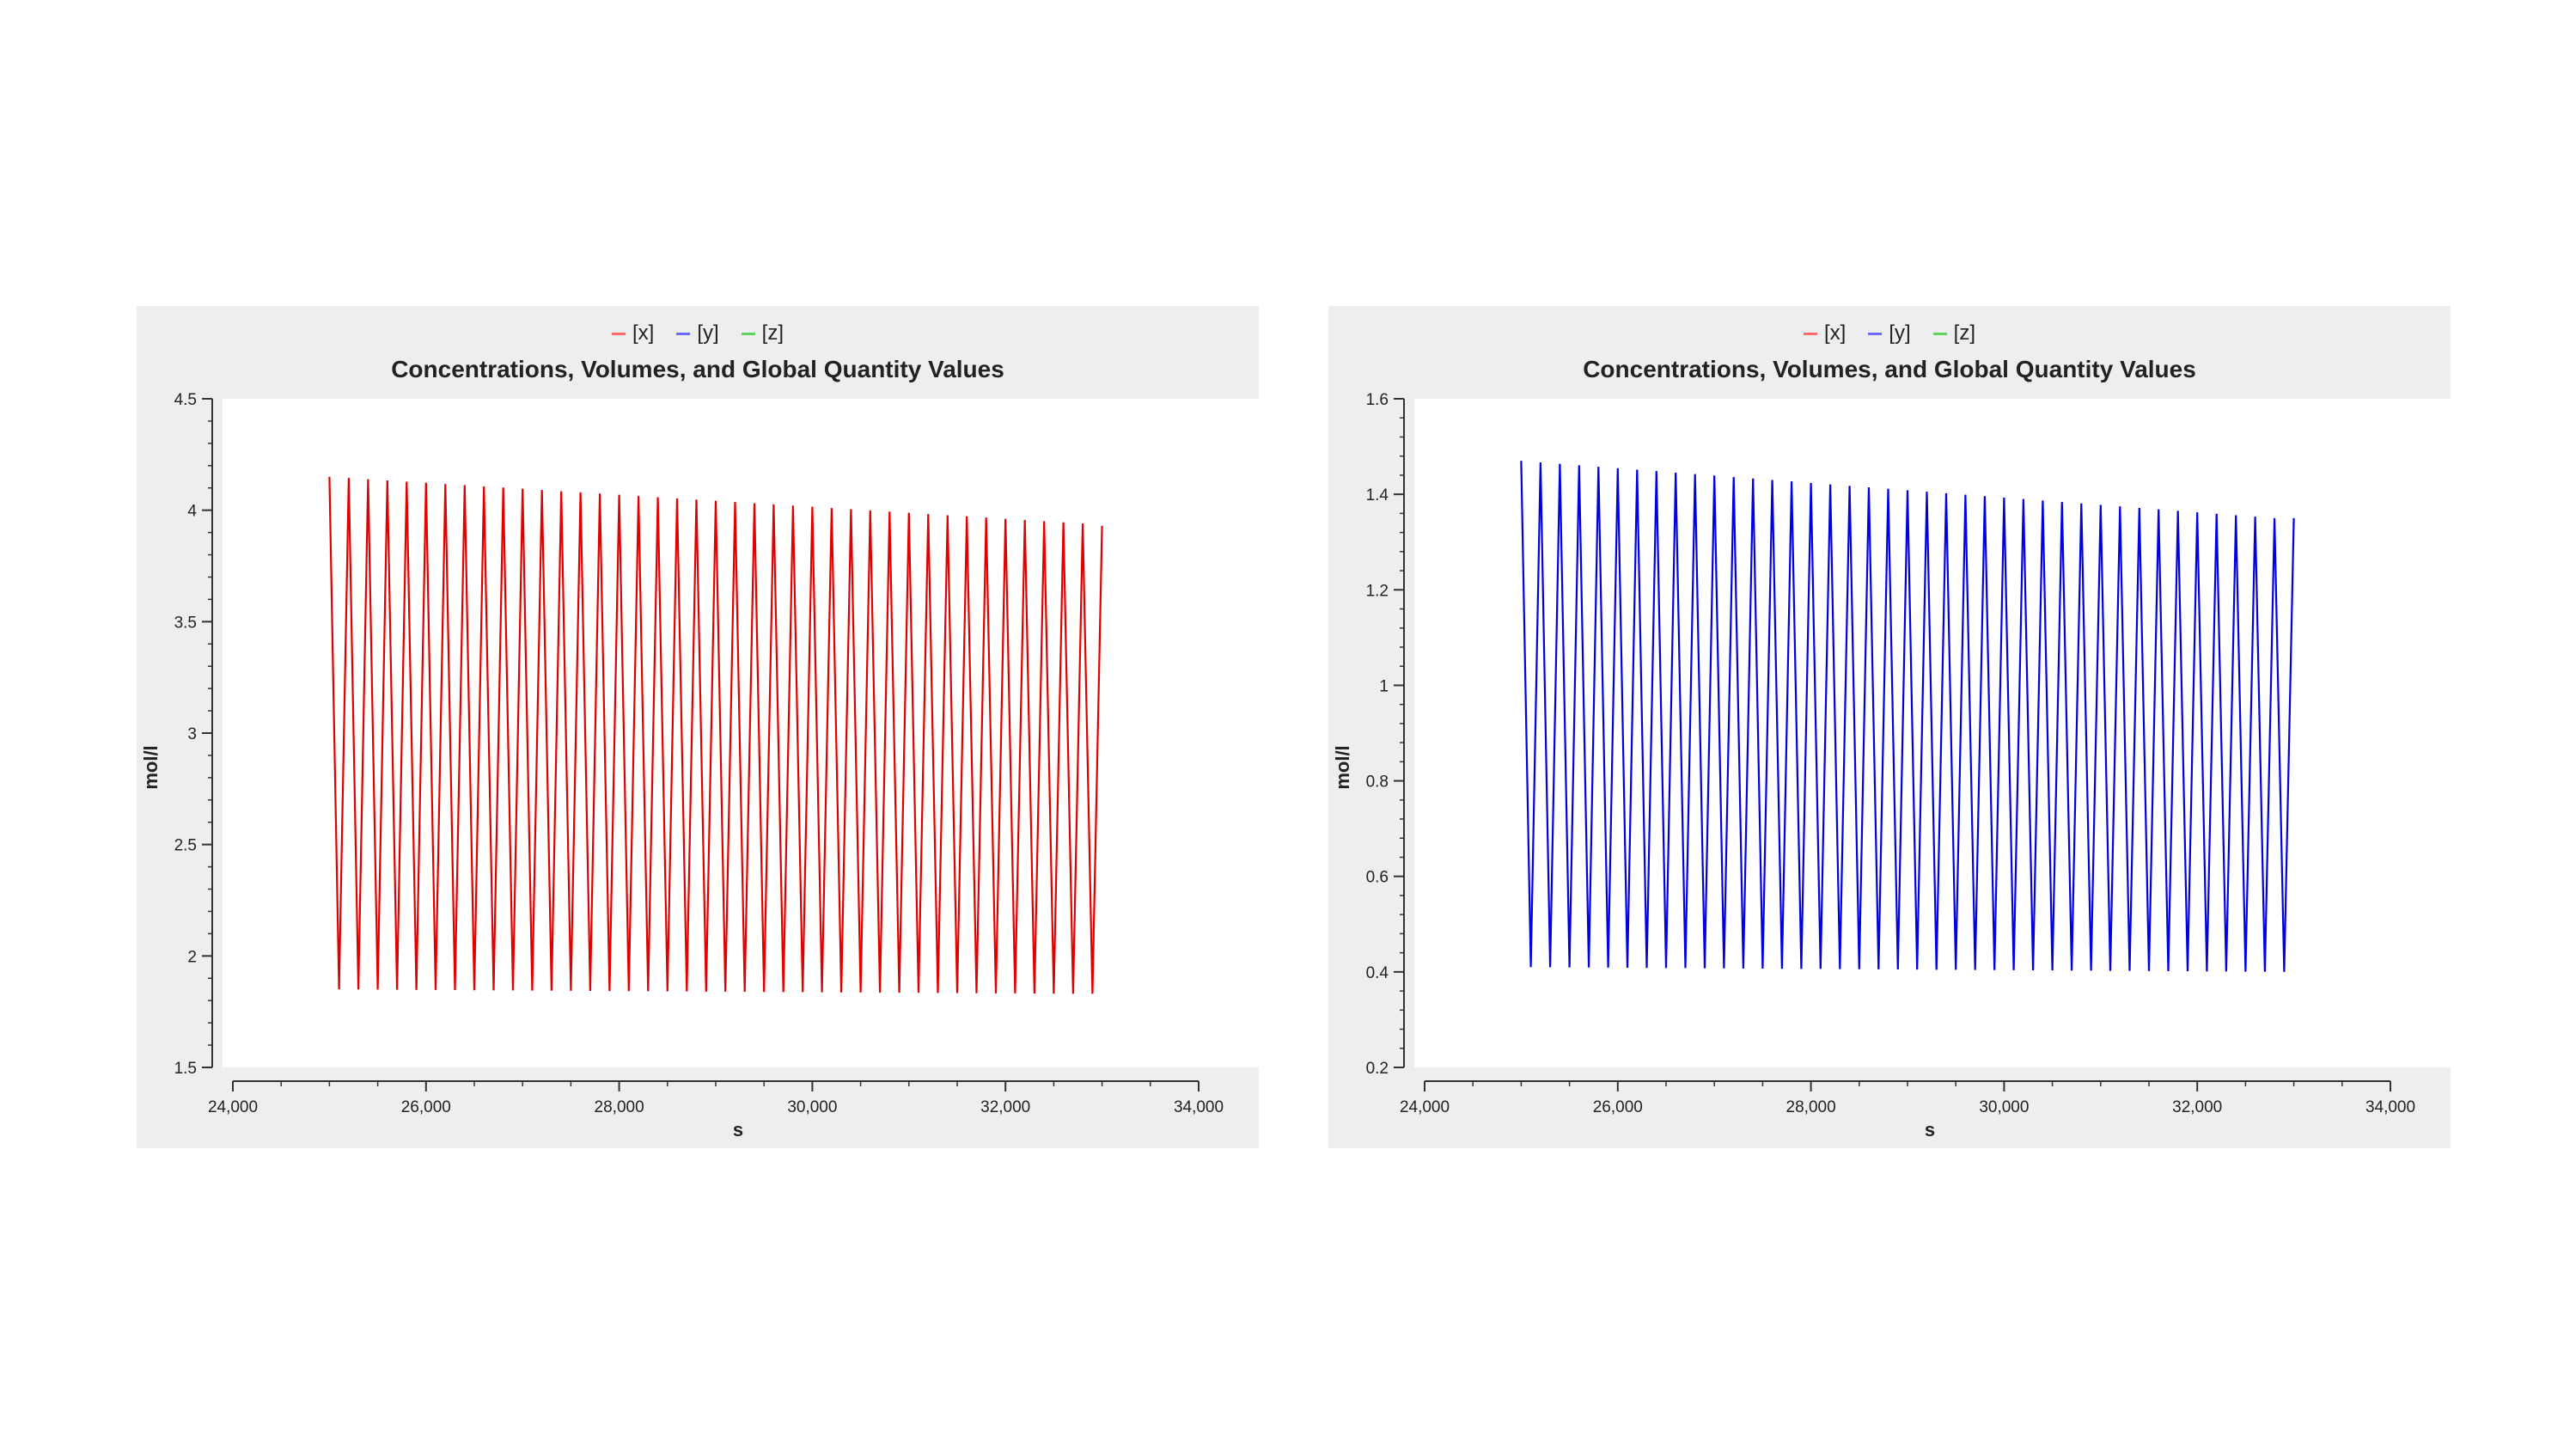  What do you see at coordinates (192, 957) in the screenshot?
I see `y-tick-label: 2` at bounding box center [192, 957].